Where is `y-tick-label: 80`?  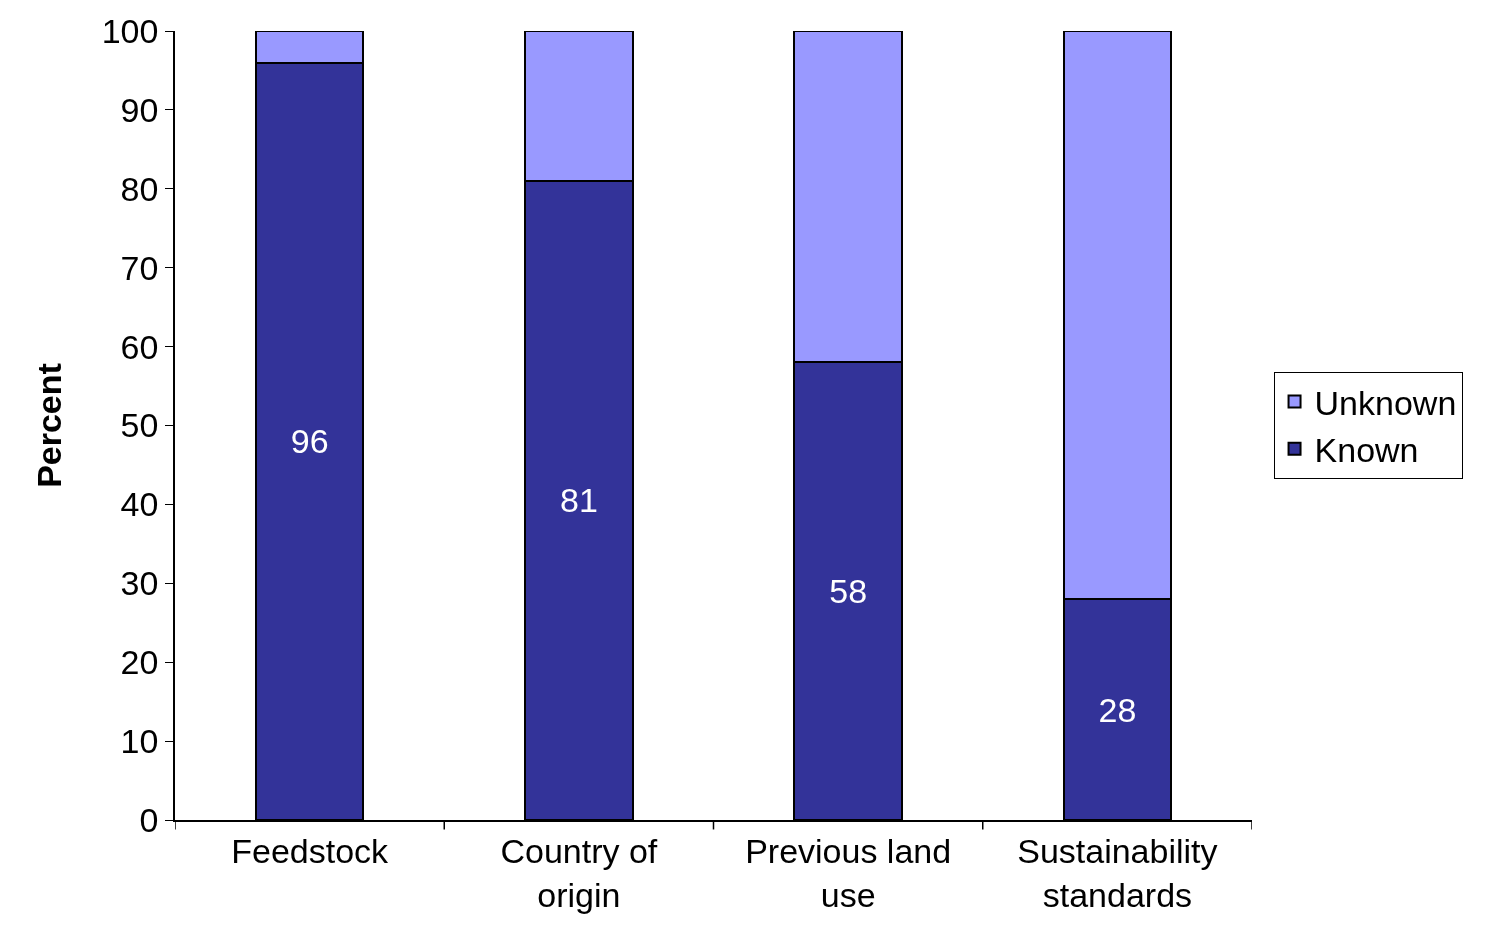 y-tick-label: 80 is located at coordinates (139, 188).